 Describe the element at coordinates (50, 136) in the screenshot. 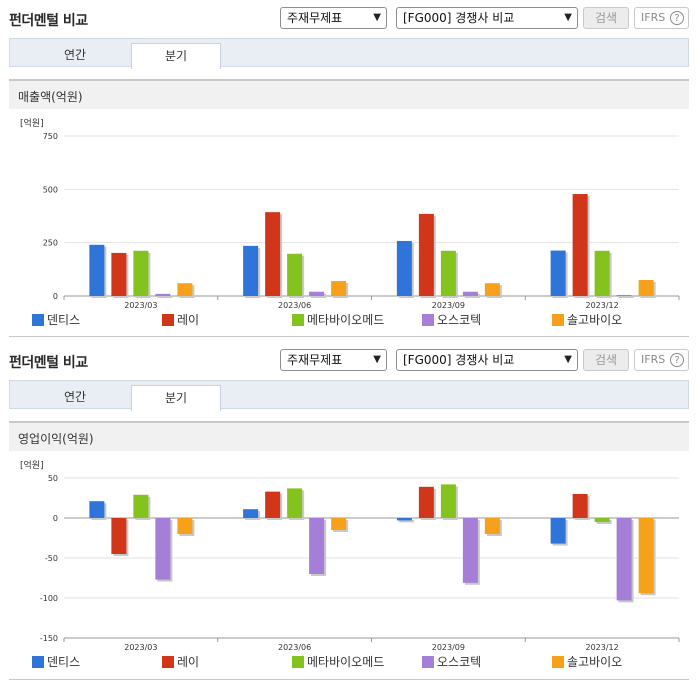

I see `y-tick-label: 750` at that location.